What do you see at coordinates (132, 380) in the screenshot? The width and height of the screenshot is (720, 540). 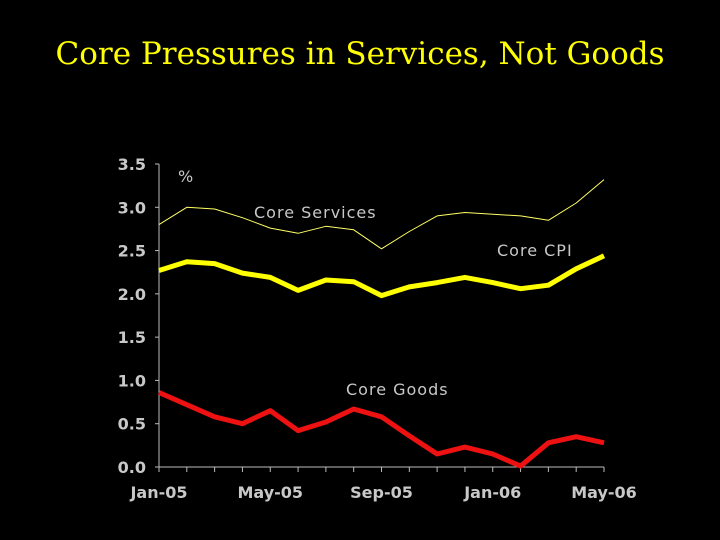 I see `y-tick-label: 1.0` at bounding box center [132, 380].